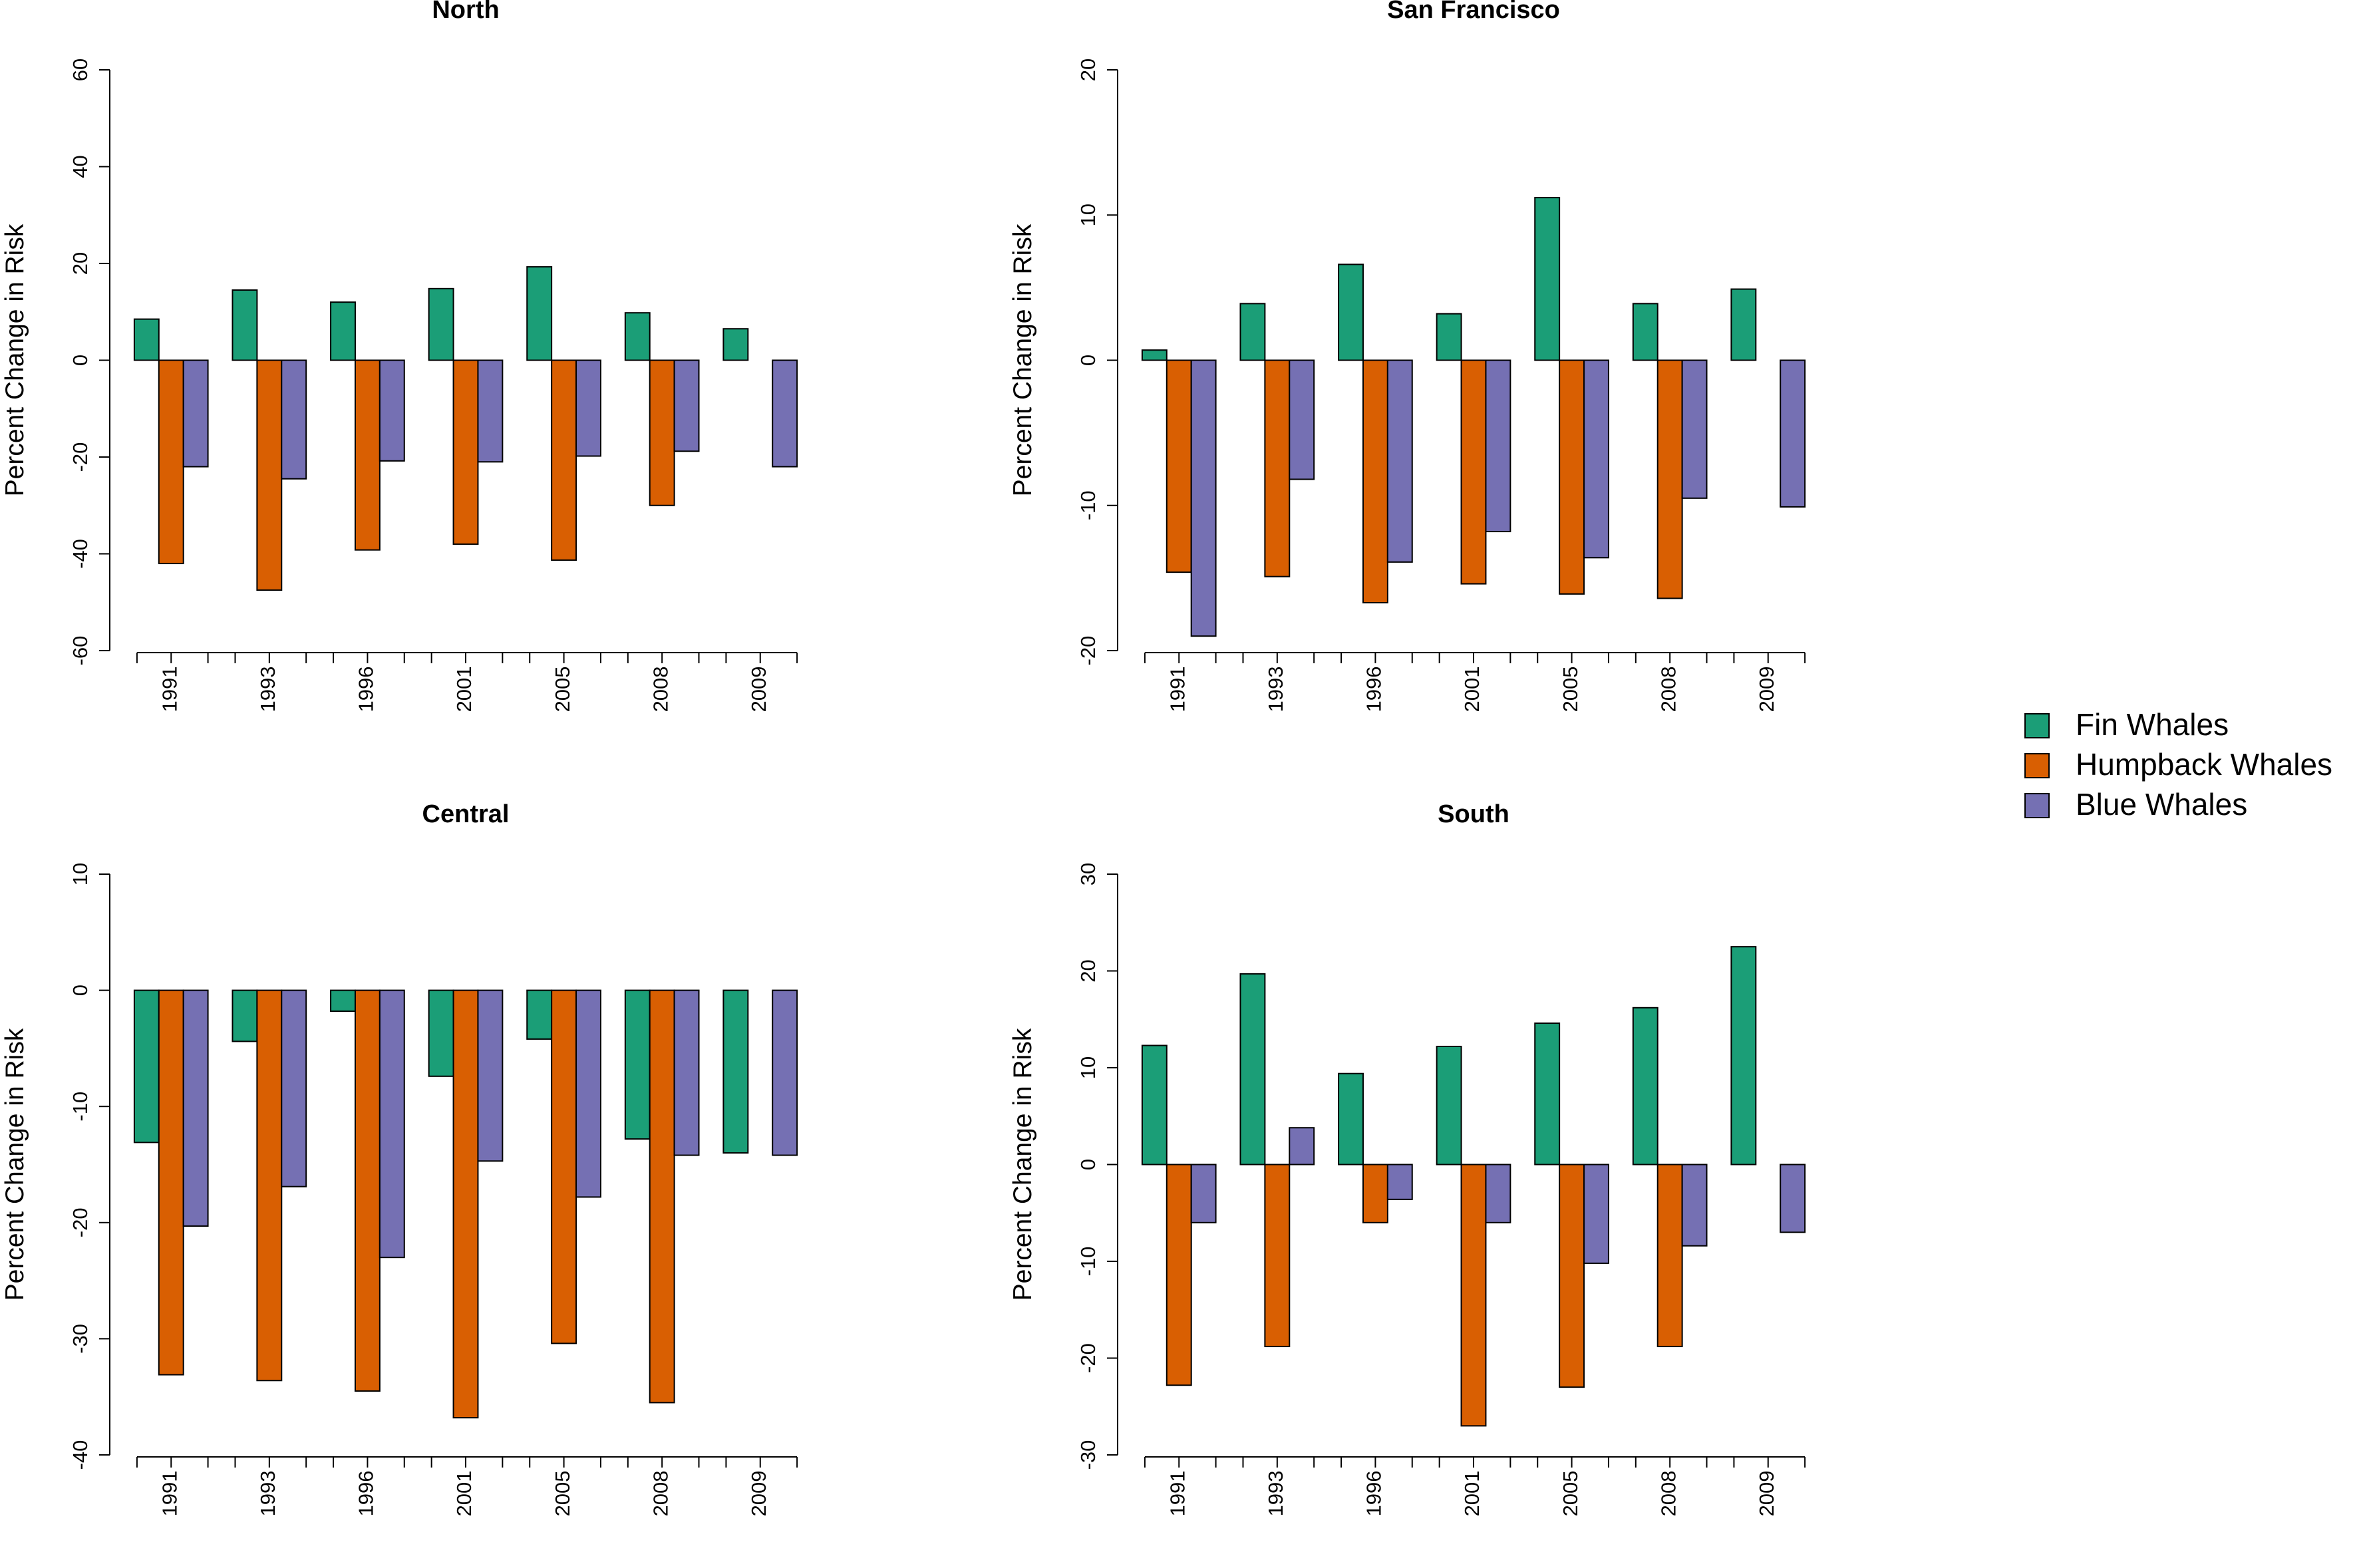  What do you see at coordinates (1374, 689) in the screenshot?
I see `x-tick-label: 1996` at bounding box center [1374, 689].